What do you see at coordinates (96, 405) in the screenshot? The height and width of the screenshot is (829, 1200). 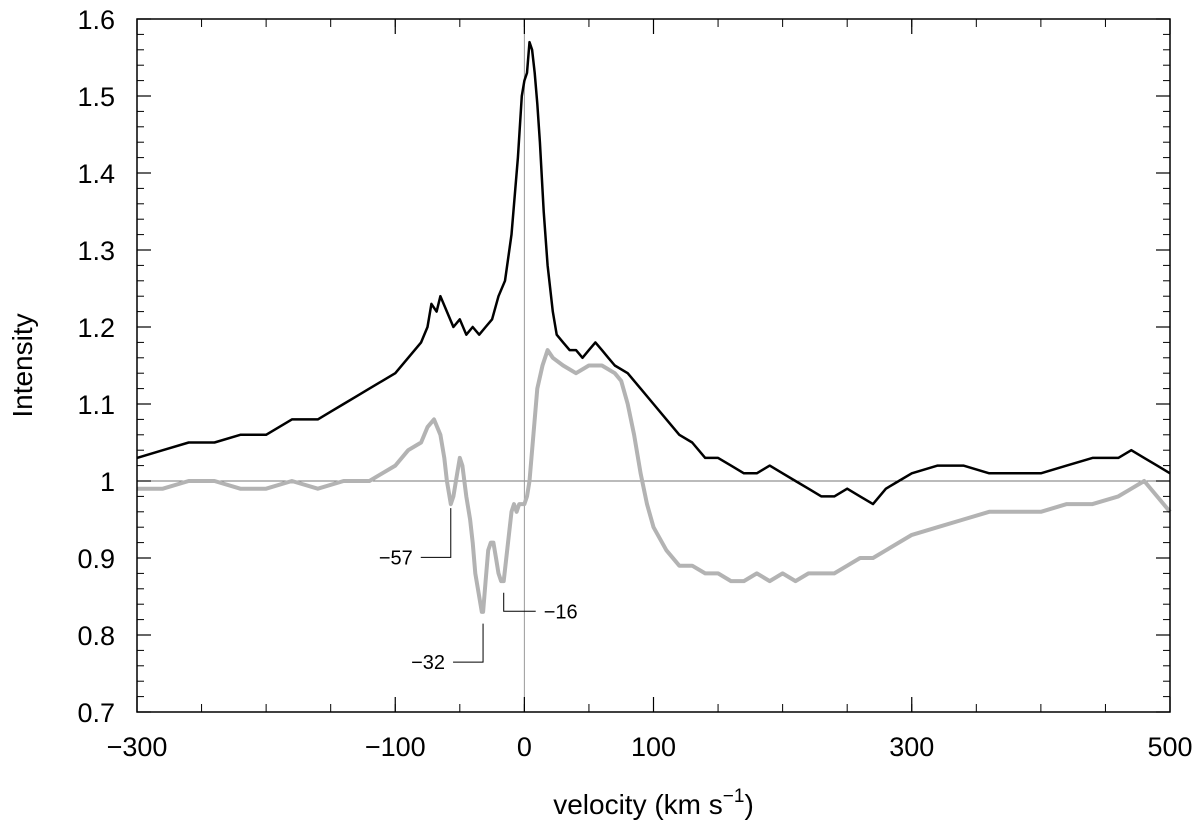 I see `y-tick-label: 1.1` at bounding box center [96, 405].